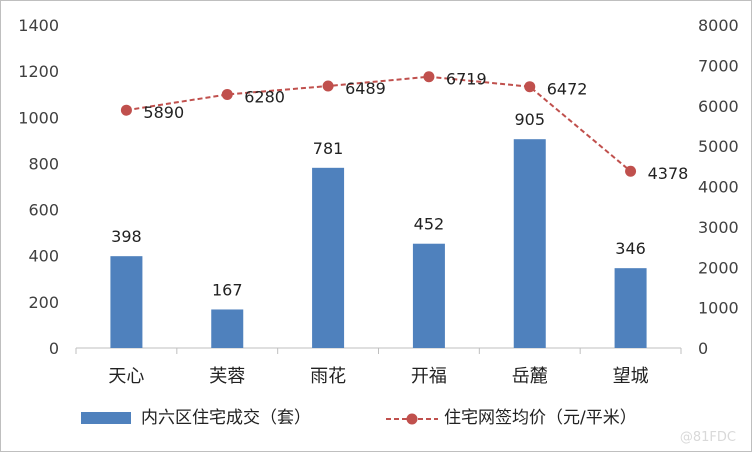  I want to click on right-axis-tick-label: 1000, so click(718, 308).